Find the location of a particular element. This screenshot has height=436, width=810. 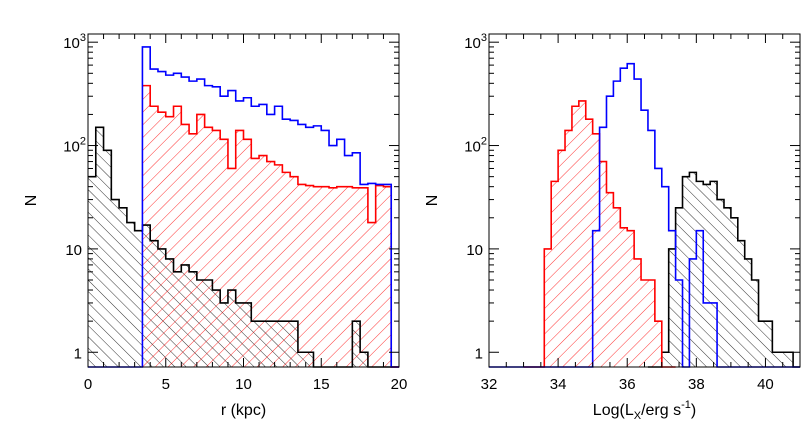

x-tick-label: 10 is located at coordinates (243, 384).